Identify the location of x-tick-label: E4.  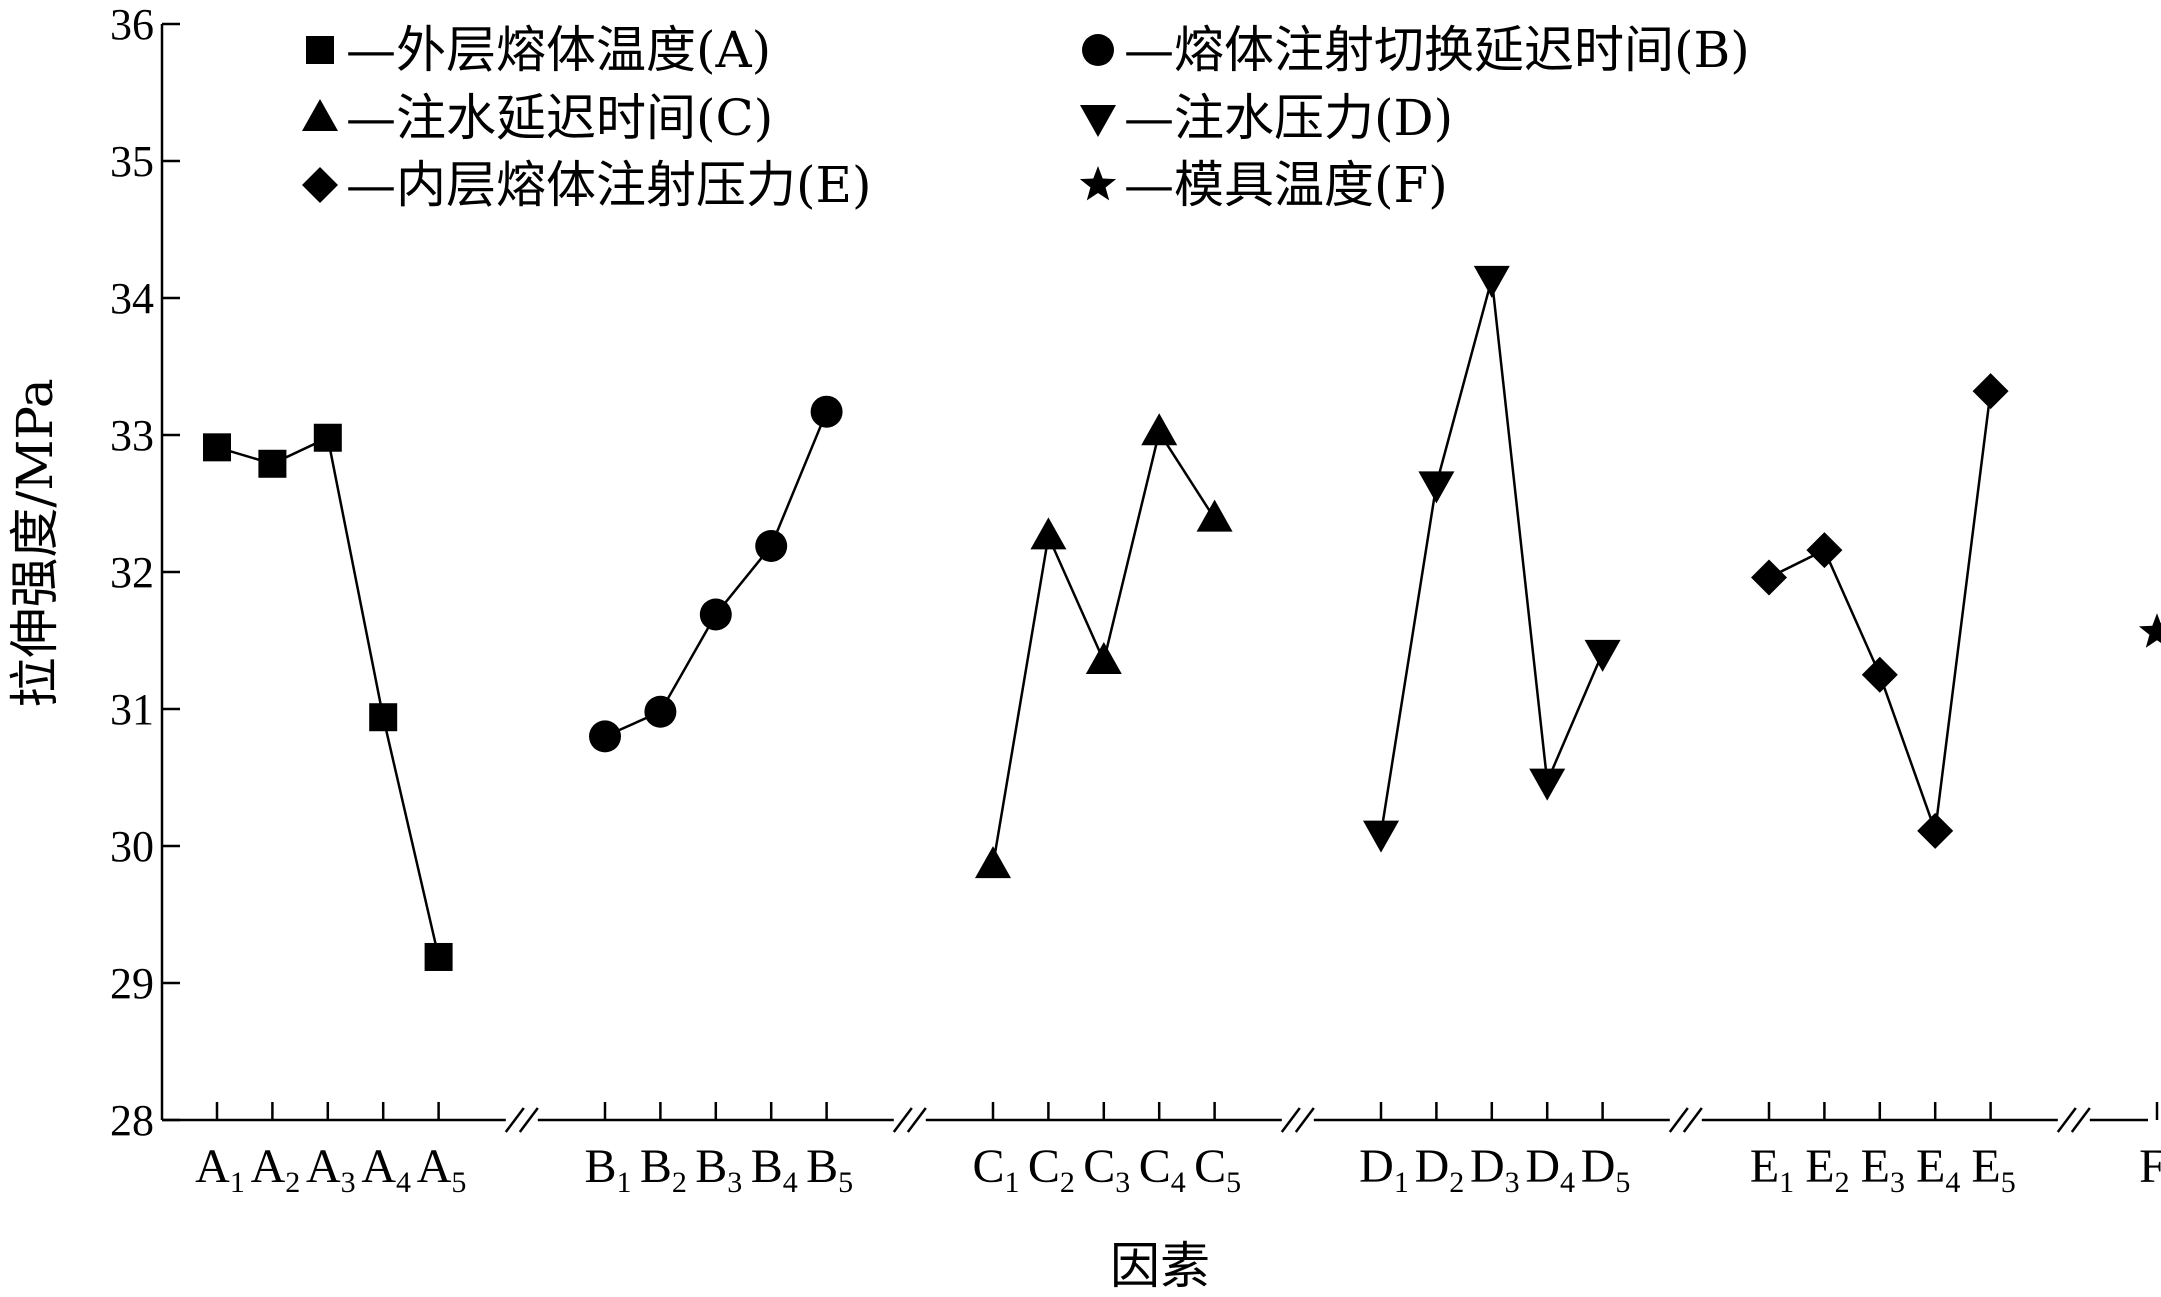
(1938, 1169).